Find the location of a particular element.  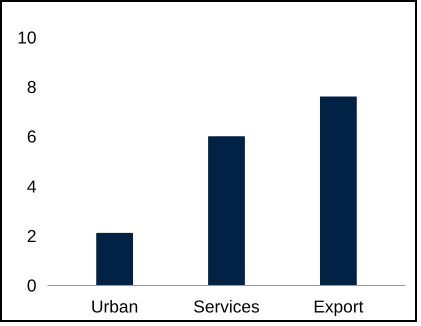

y-tick-label: 6 is located at coordinates (31, 136).